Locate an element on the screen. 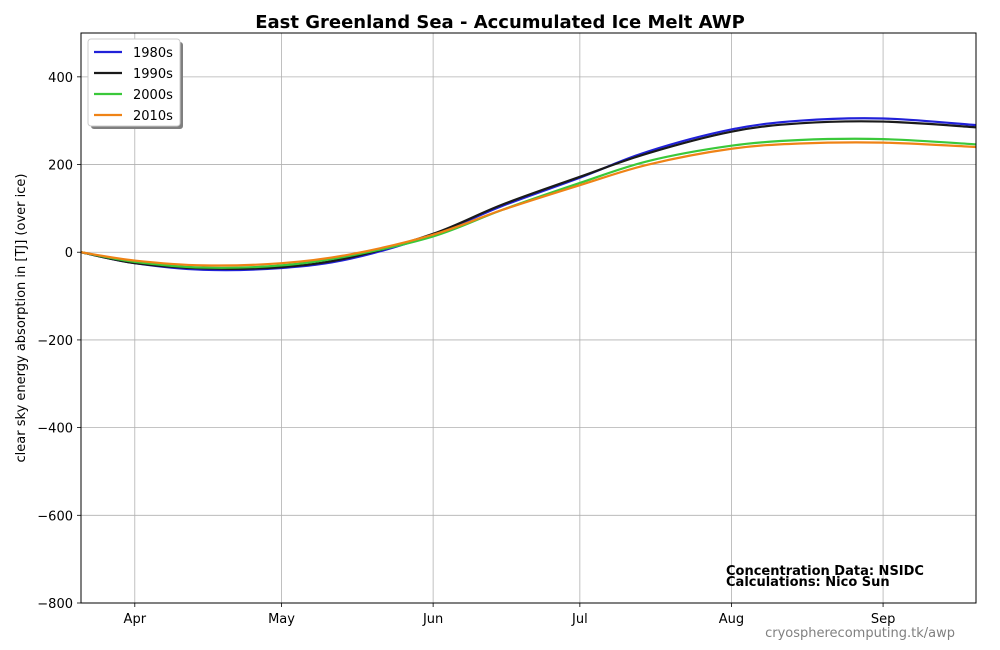 This screenshot has width=1000, height=650. y-tick-label: 0 is located at coordinates (69, 253).